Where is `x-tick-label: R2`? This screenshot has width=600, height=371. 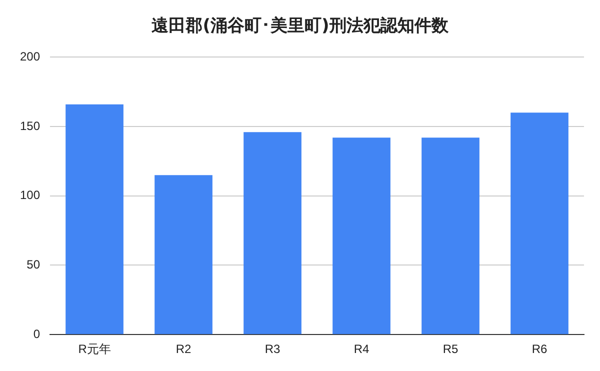
x-tick-label: R2 is located at coordinates (184, 349).